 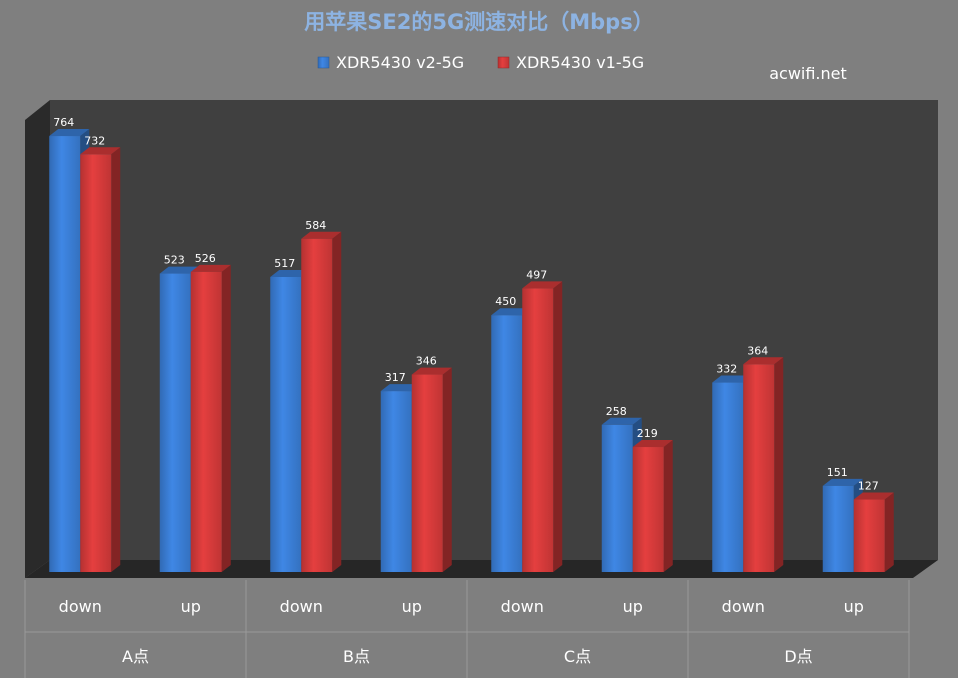 I want to click on legend: XDR5430 v2-5G XDR5430 v1-5G, so click(x=480, y=62).